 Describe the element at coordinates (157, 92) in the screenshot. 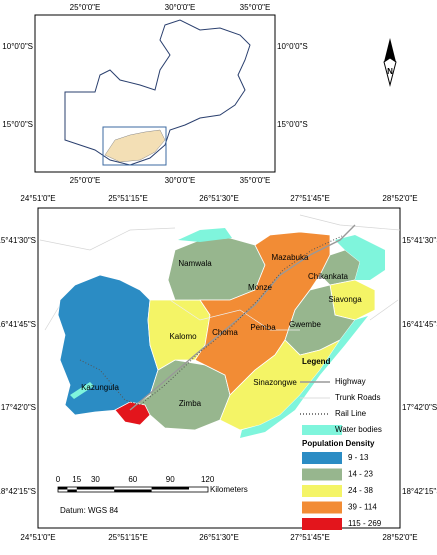

I see `zambia-outline` at that location.